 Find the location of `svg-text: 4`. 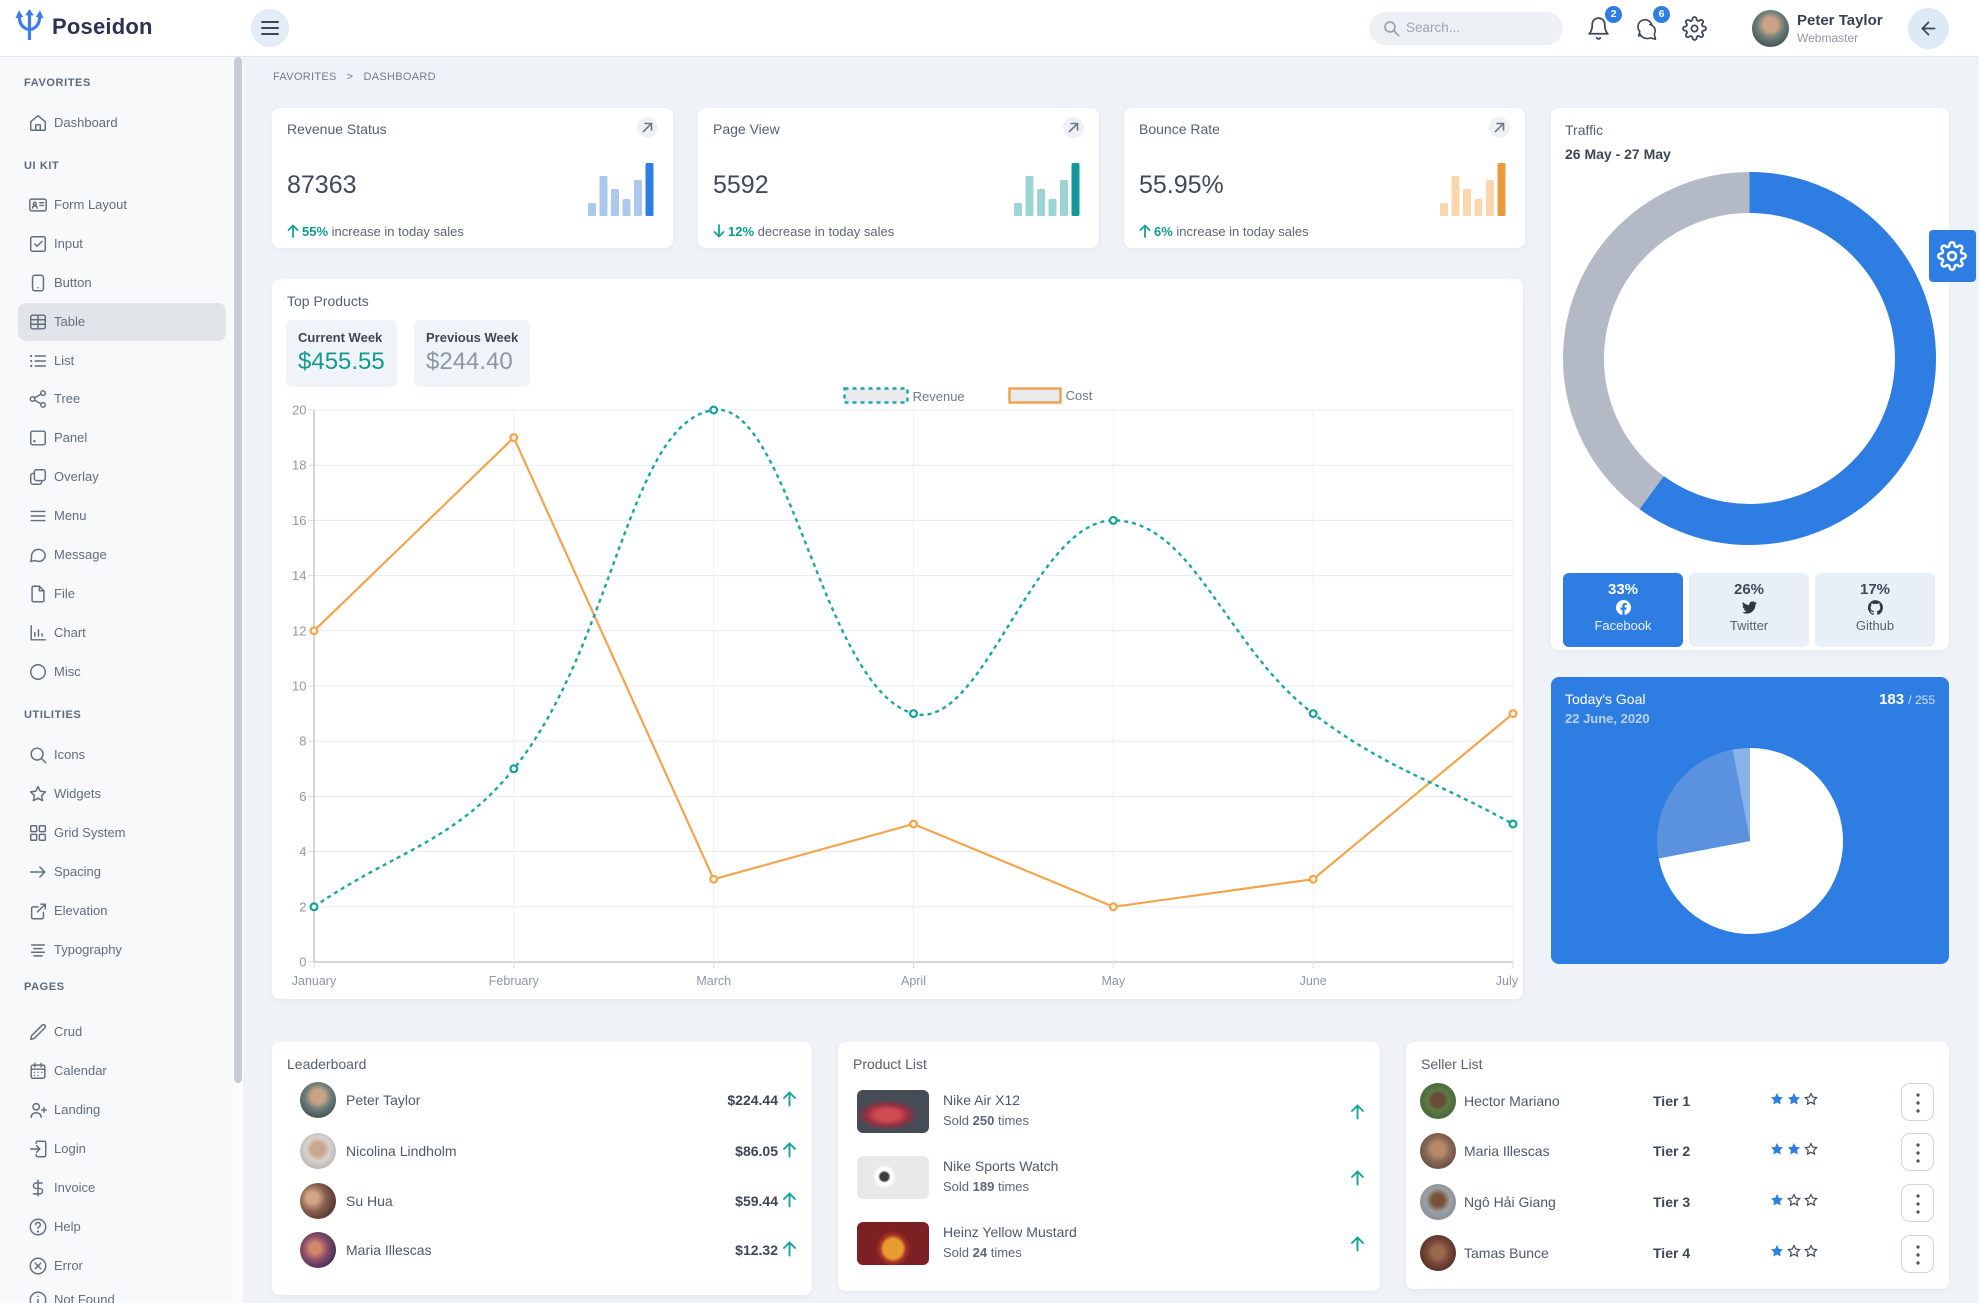

svg-text: 4 is located at coordinates (302, 851).